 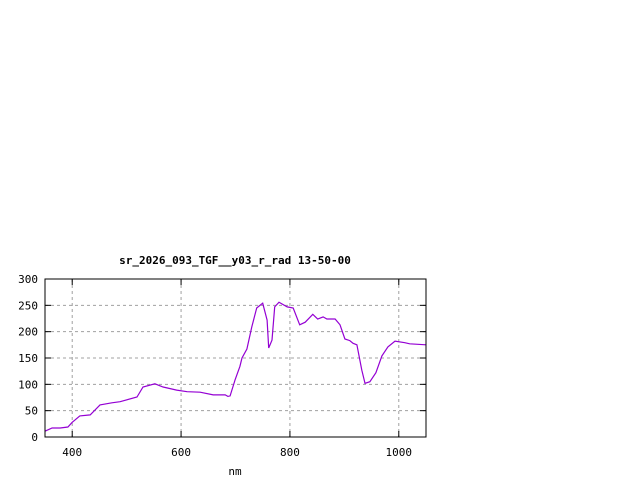 What do you see at coordinates (28, 332) in the screenshot?
I see `y-tick-label: 200` at bounding box center [28, 332].